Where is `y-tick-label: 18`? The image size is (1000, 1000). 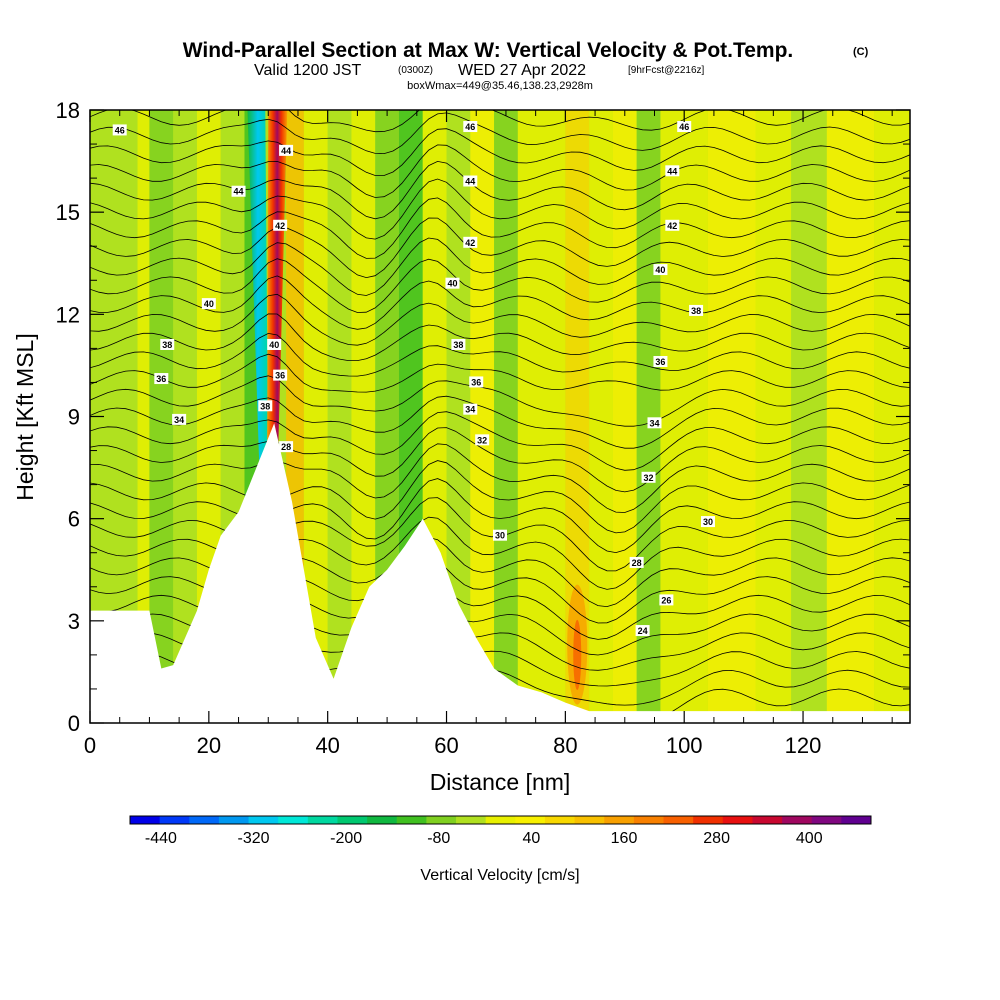
y-tick-label: 18 is located at coordinates (68, 110).